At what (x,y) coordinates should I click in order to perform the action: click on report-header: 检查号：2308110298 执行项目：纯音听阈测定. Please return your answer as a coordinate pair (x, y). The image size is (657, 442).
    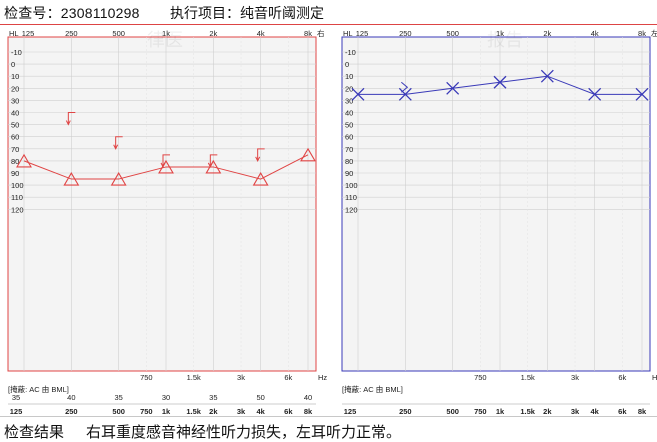
    Looking at the image, I should click on (328, 12).